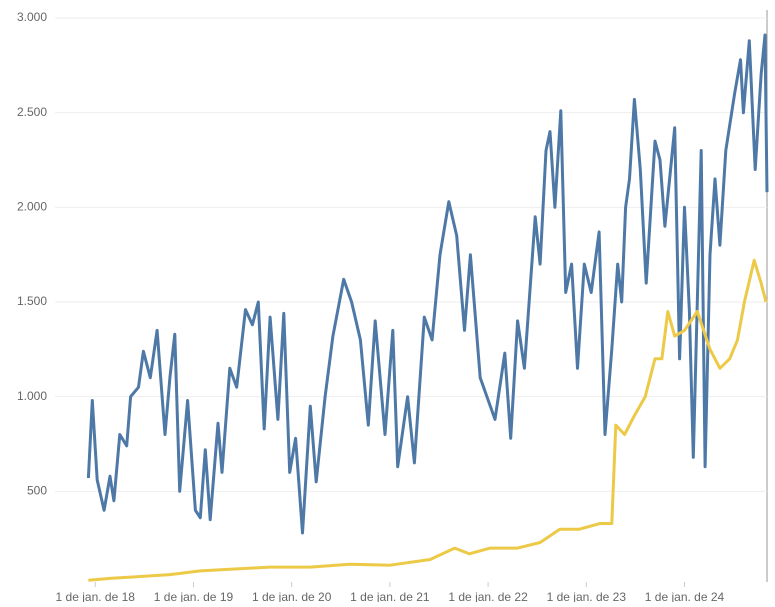 The image size is (775, 607). What do you see at coordinates (488, 596) in the screenshot?
I see `x-tick-label: 1 de jan. de 22` at bounding box center [488, 596].